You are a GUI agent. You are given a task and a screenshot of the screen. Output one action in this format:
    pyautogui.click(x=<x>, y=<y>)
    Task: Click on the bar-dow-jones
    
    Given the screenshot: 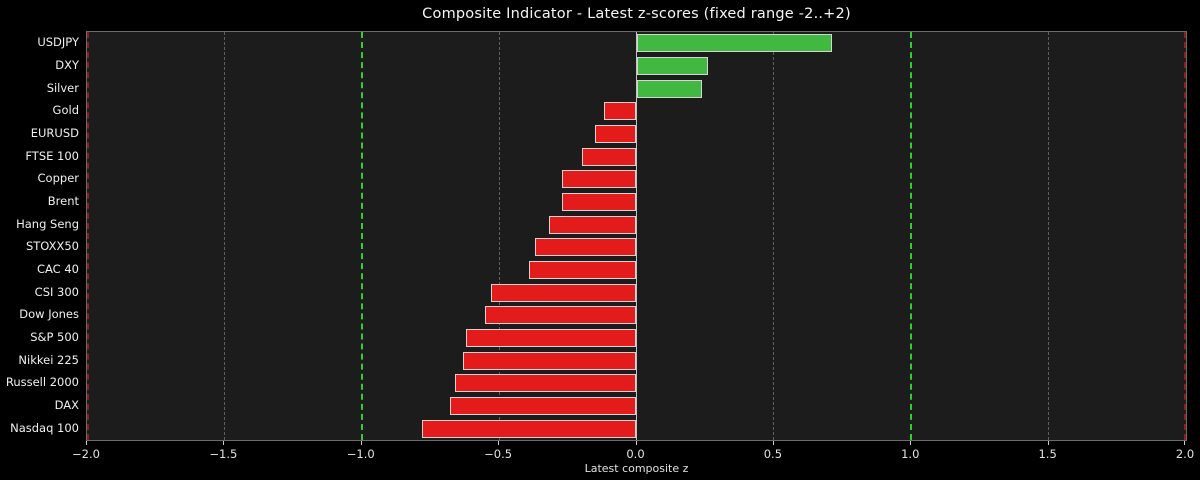 What is the action you would take?
    pyautogui.click(x=561, y=315)
    